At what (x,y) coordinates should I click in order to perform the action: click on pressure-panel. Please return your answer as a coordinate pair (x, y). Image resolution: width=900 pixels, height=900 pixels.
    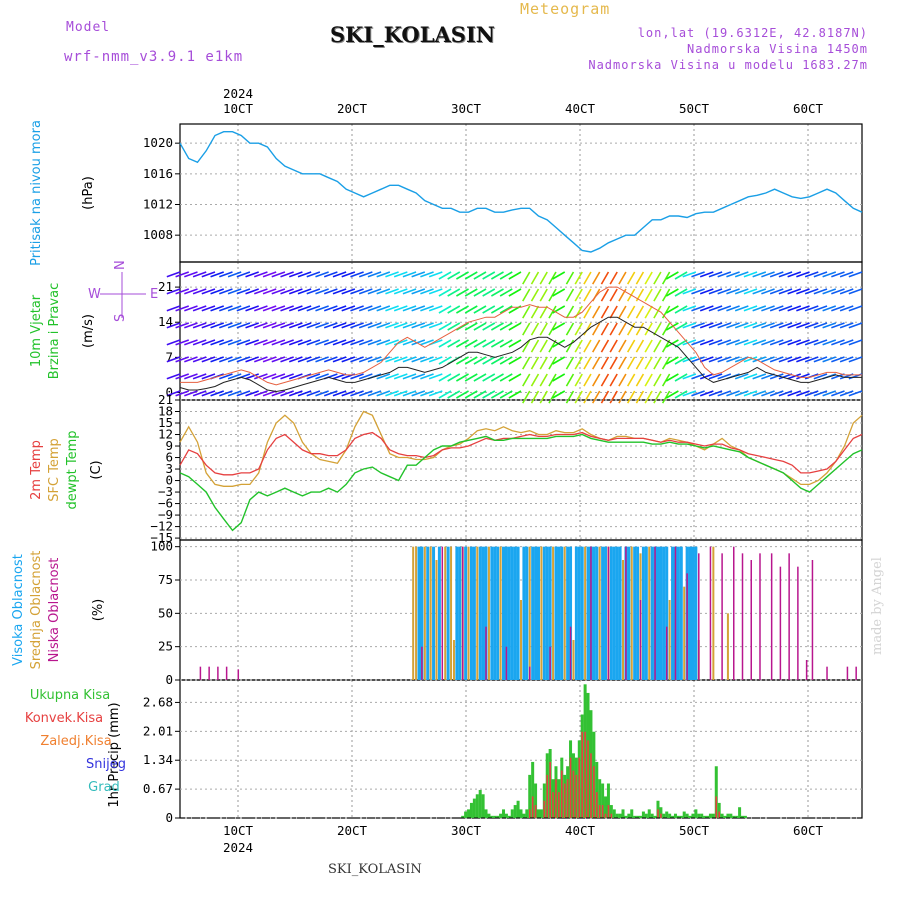
    Looking at the image, I should click on (521, 193).